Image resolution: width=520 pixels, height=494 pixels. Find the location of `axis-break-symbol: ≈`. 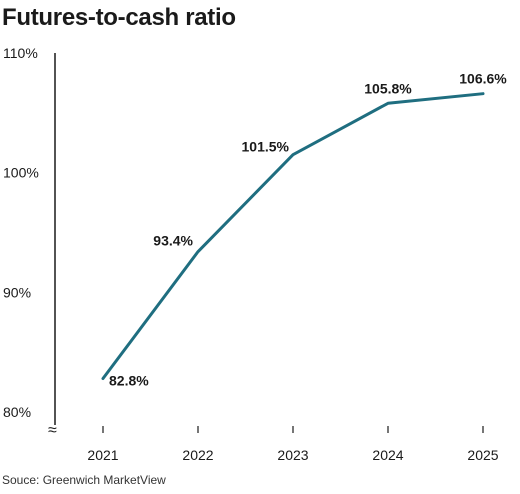

axis-break-symbol: ≈ is located at coordinates (52, 430).